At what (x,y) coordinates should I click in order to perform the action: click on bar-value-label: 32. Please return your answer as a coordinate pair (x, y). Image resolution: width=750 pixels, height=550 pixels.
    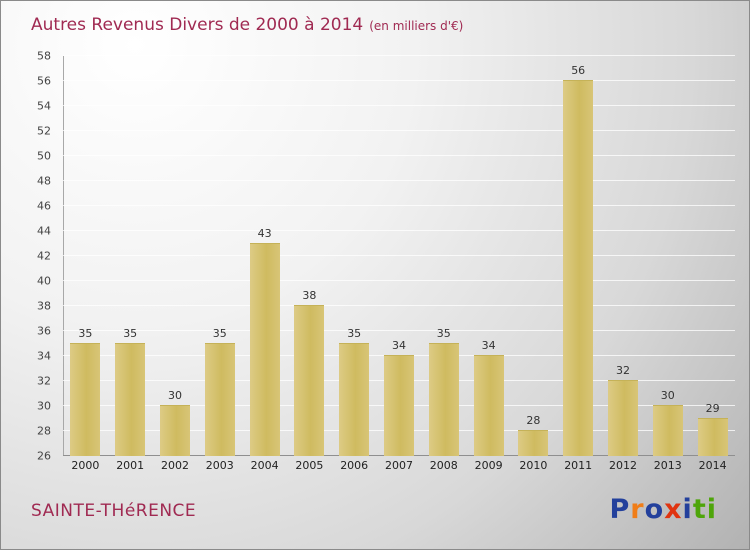
    Looking at the image, I should click on (622, 370).